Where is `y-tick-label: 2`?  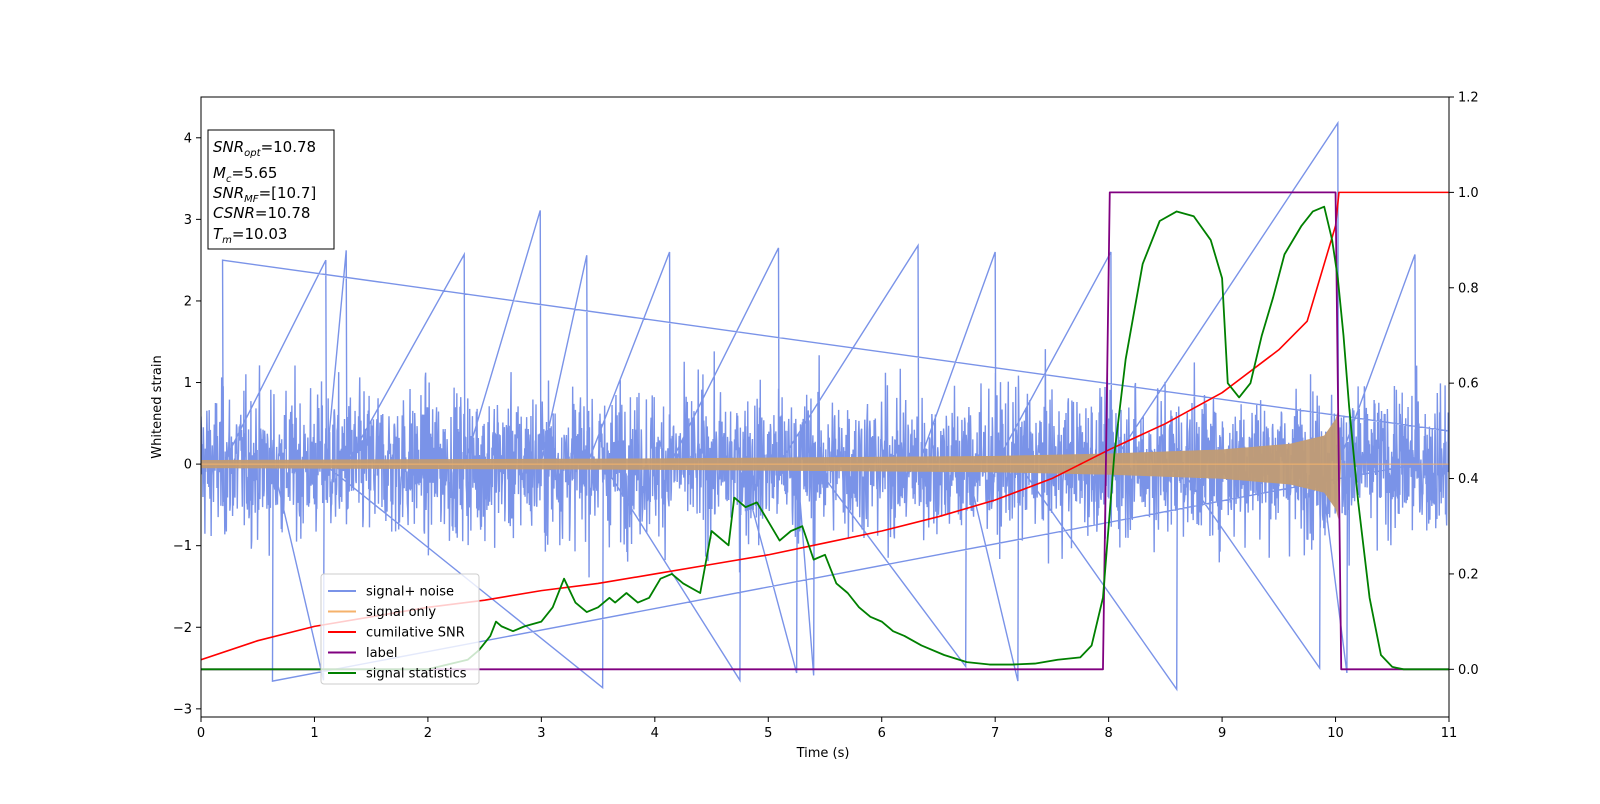 y-tick-label: 2 is located at coordinates (188, 301).